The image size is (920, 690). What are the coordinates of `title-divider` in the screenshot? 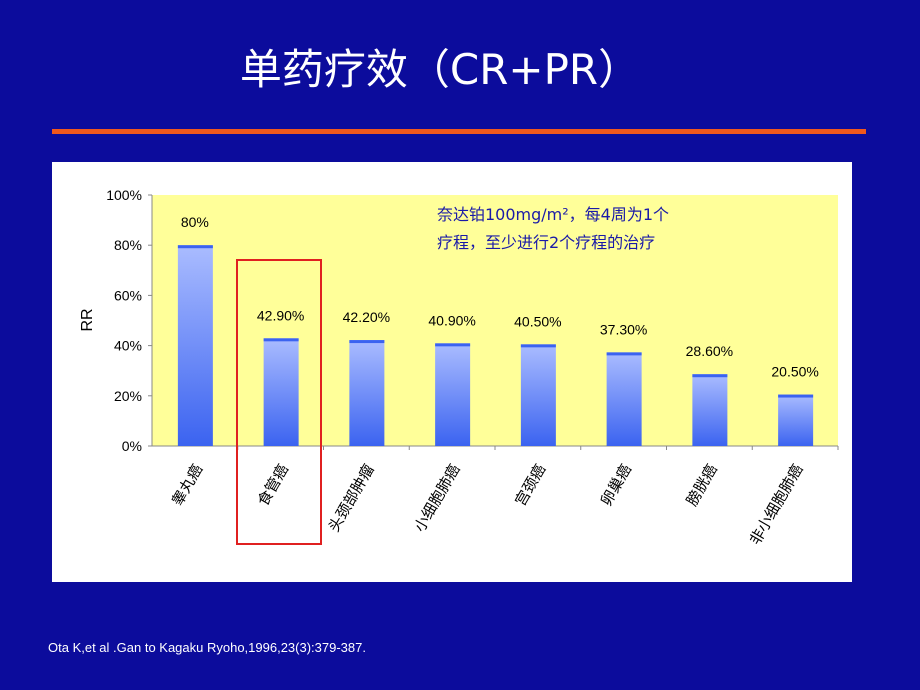 It's located at (459, 131).